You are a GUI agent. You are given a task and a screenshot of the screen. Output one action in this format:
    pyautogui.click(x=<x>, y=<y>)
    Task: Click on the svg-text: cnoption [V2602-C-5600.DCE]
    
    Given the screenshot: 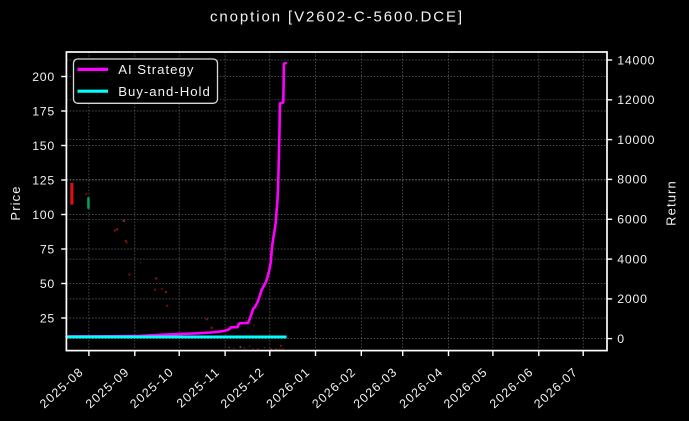 What is the action you would take?
    pyautogui.click(x=337, y=17)
    